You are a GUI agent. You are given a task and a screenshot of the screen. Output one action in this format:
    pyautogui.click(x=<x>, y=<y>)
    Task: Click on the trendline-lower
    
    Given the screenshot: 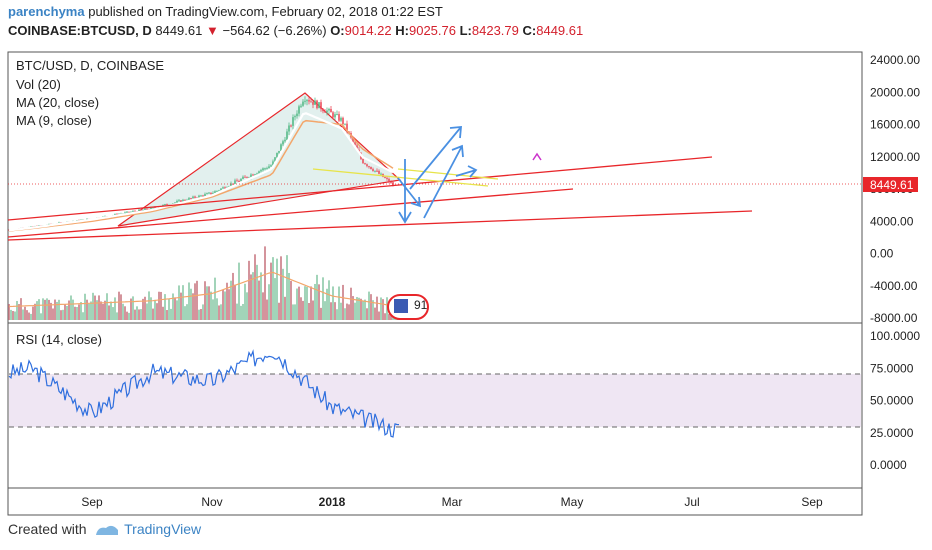 What is the action you would take?
    pyautogui.click(x=380, y=225)
    